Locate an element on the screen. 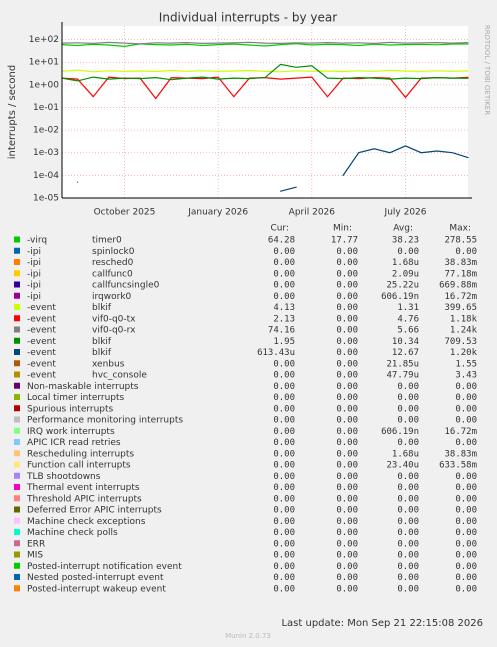  legend-max: 38.83m is located at coordinates (460, 454).